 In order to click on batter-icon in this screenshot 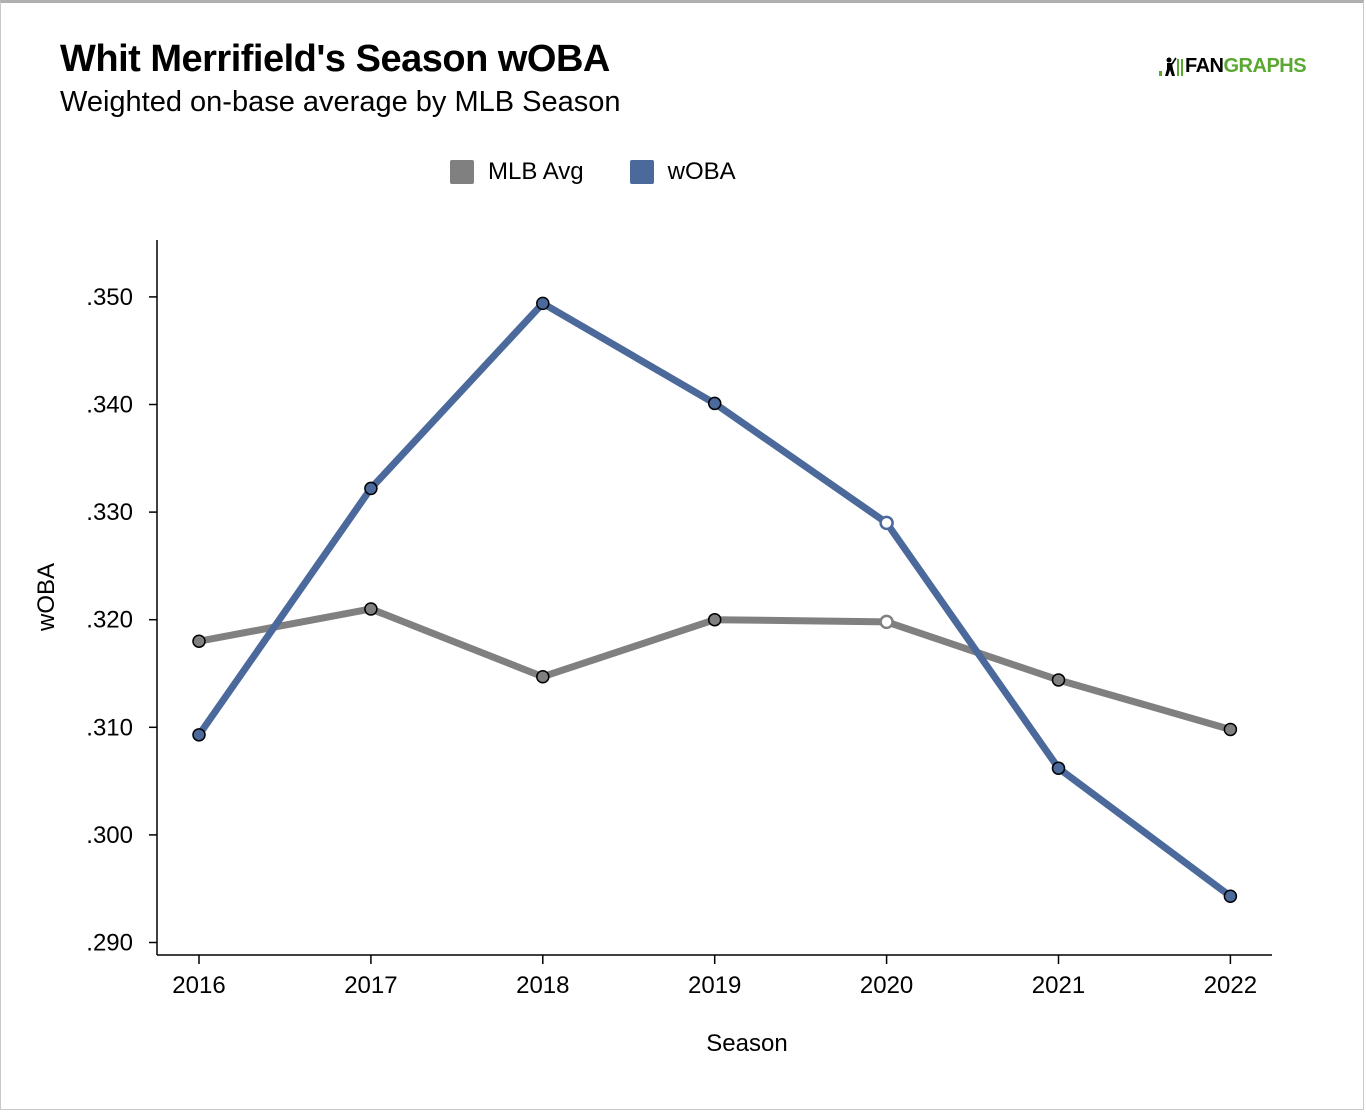, I will do `click(1171, 66)`.